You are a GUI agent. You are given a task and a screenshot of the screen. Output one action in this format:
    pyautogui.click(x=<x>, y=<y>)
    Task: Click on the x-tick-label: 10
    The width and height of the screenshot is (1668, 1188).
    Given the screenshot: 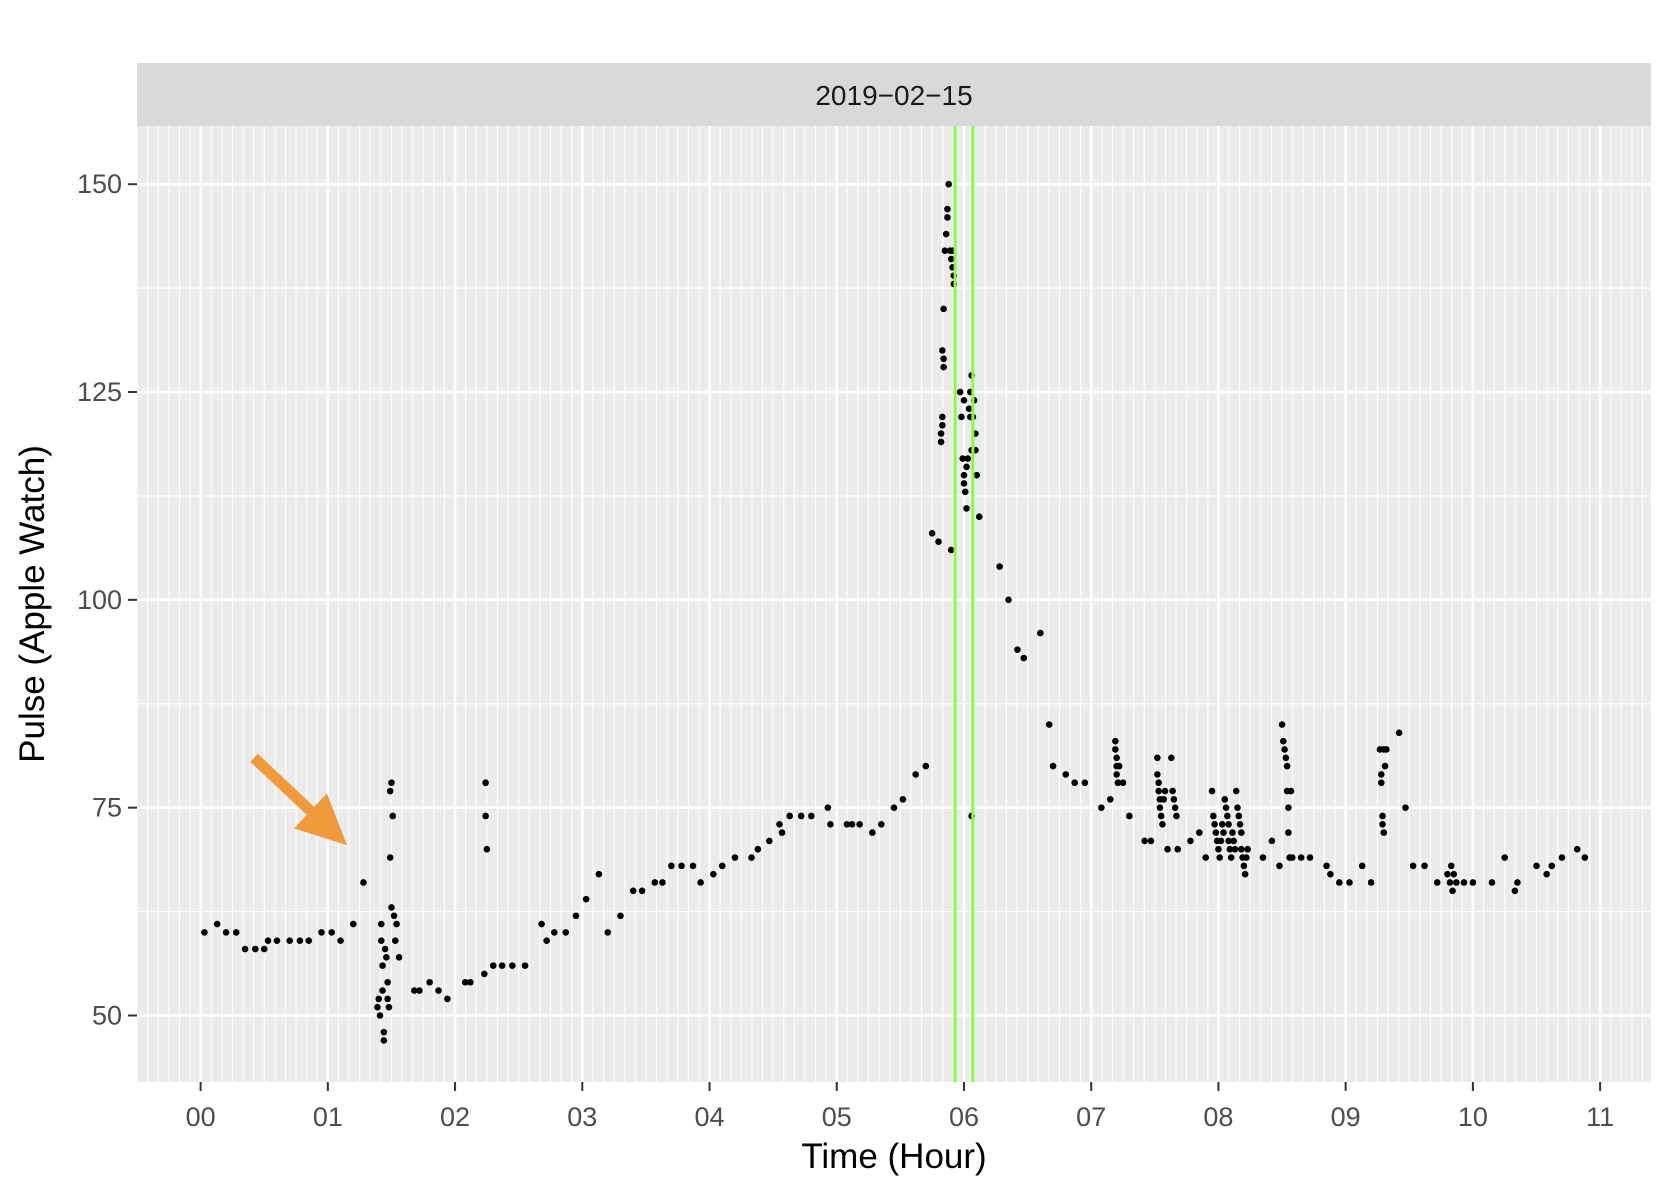 What is the action you would take?
    pyautogui.click(x=1473, y=1117)
    